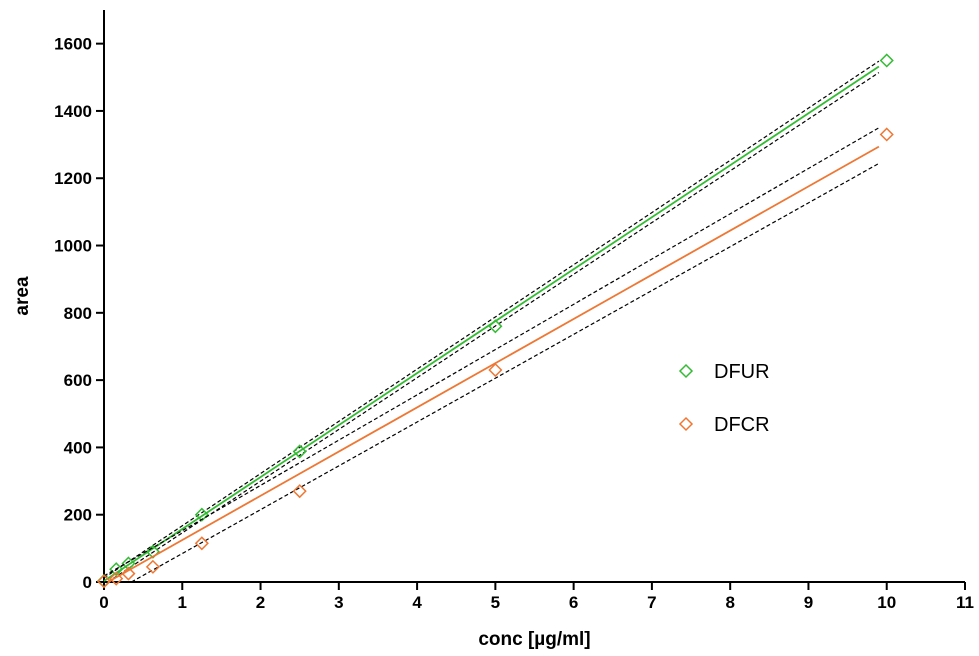  I want to click on y-ticks: 0 200 400 600 800 1000 1200 1400 1600, so click(79, 313).